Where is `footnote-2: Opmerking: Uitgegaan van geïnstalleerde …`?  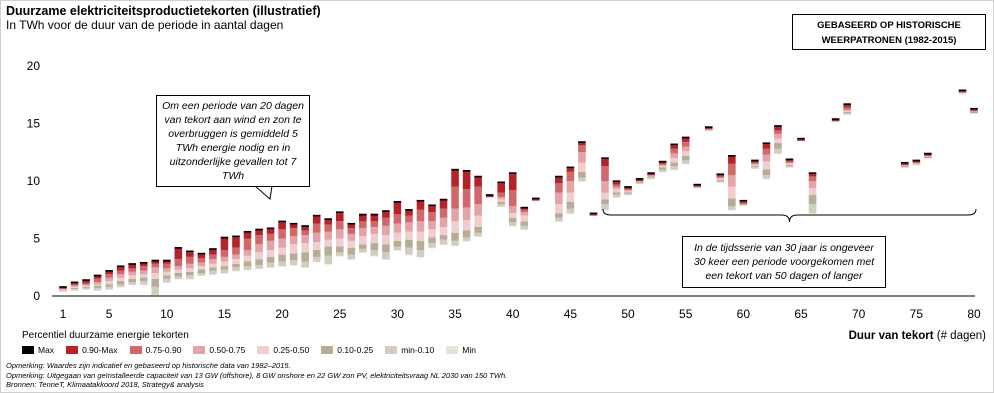
footnote-2: Opmerking: Uitgegaan van geïnstalleerde … is located at coordinates (257, 375).